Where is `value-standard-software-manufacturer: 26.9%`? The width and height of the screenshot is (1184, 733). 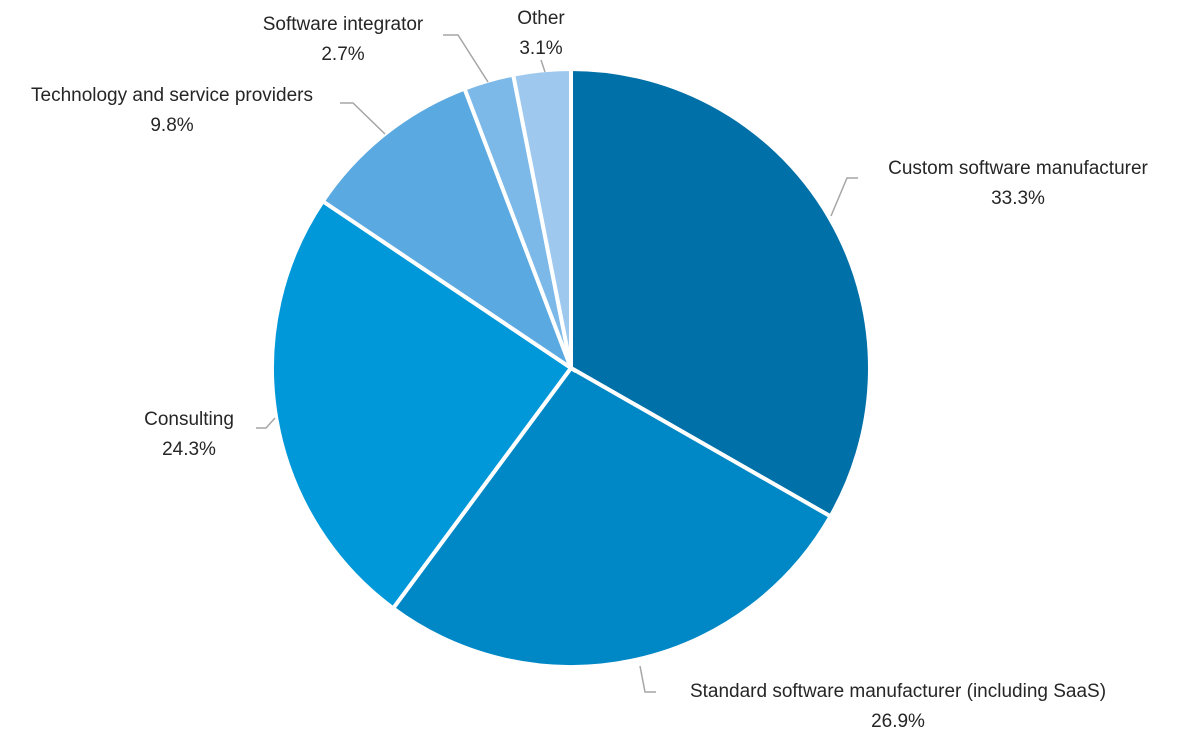
value-standard-software-manufacturer: 26.9% is located at coordinates (898, 721).